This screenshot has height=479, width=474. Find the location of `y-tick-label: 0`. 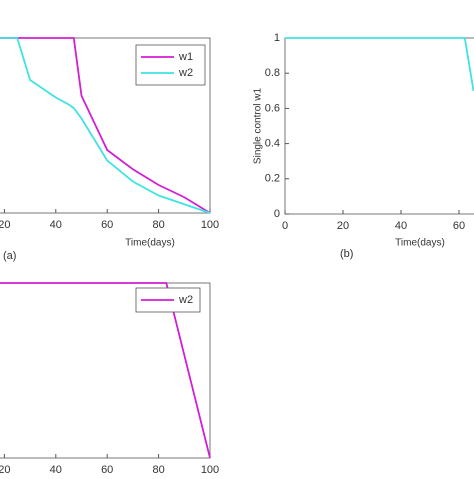

y-tick-label: 0 is located at coordinates (277, 214).